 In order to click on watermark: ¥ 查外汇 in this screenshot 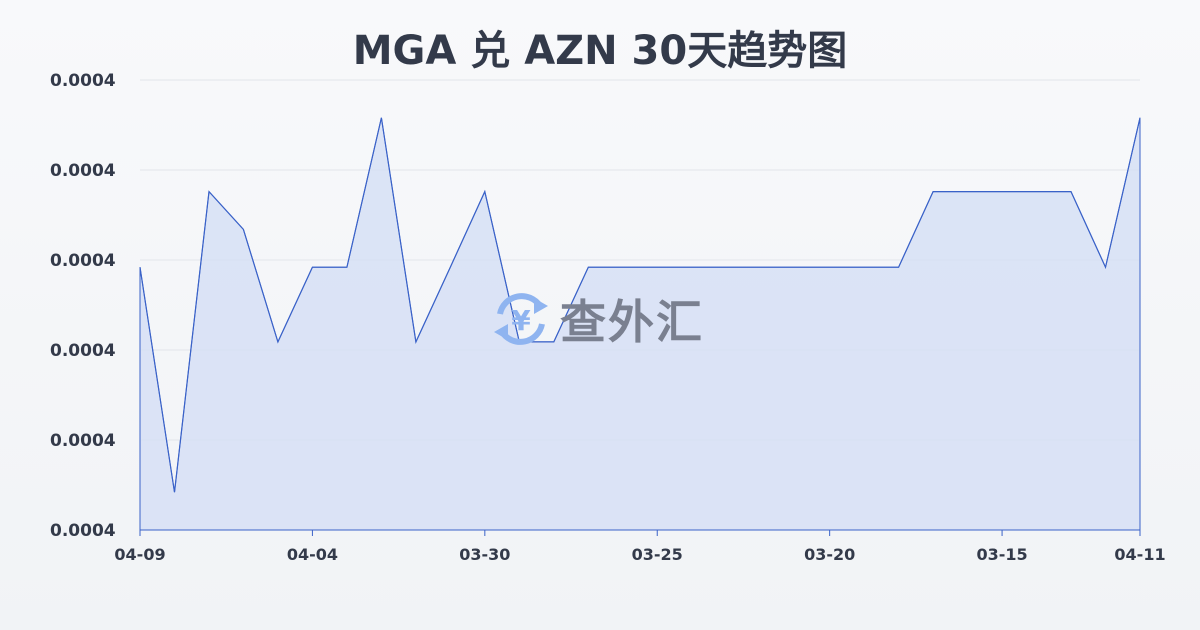, I will do `click(597, 319)`.